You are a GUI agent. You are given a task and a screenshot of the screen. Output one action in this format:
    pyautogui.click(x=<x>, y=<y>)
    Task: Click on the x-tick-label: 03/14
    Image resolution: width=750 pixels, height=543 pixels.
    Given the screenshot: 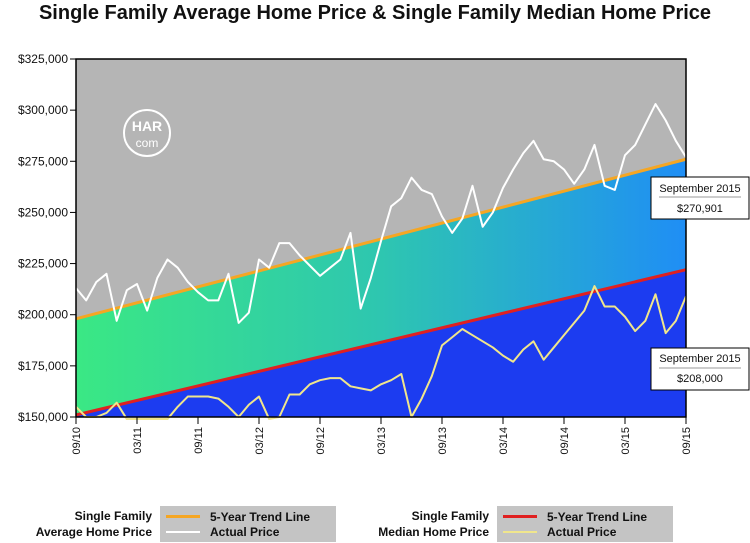 What is the action you would take?
    pyautogui.click(x=504, y=441)
    